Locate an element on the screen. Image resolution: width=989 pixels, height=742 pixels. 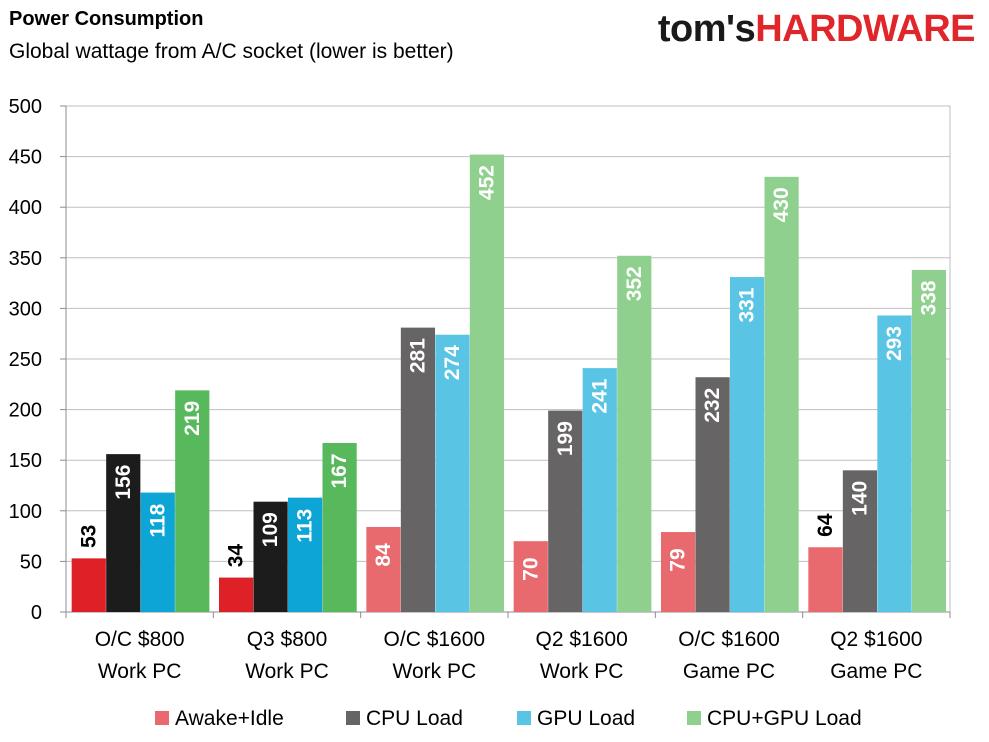
y-tick-label: 200 is located at coordinates (25, 411).